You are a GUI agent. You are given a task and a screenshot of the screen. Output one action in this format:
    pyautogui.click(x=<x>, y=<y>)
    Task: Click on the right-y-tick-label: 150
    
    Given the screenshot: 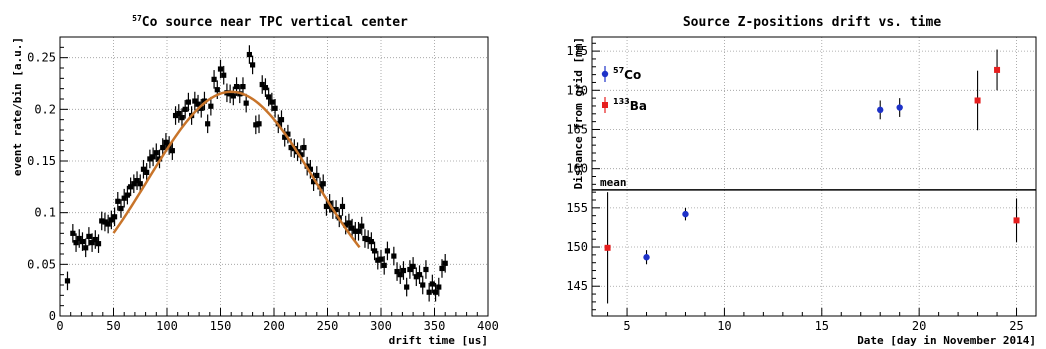 What is the action you would take?
    pyautogui.click(x=577, y=247)
    